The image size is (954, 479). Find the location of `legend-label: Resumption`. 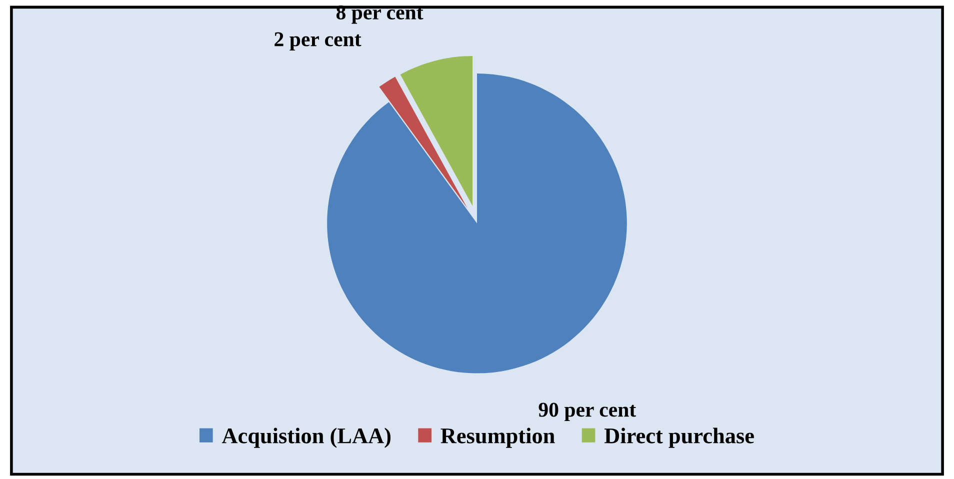

legend-label: Resumption is located at coordinates (497, 438).